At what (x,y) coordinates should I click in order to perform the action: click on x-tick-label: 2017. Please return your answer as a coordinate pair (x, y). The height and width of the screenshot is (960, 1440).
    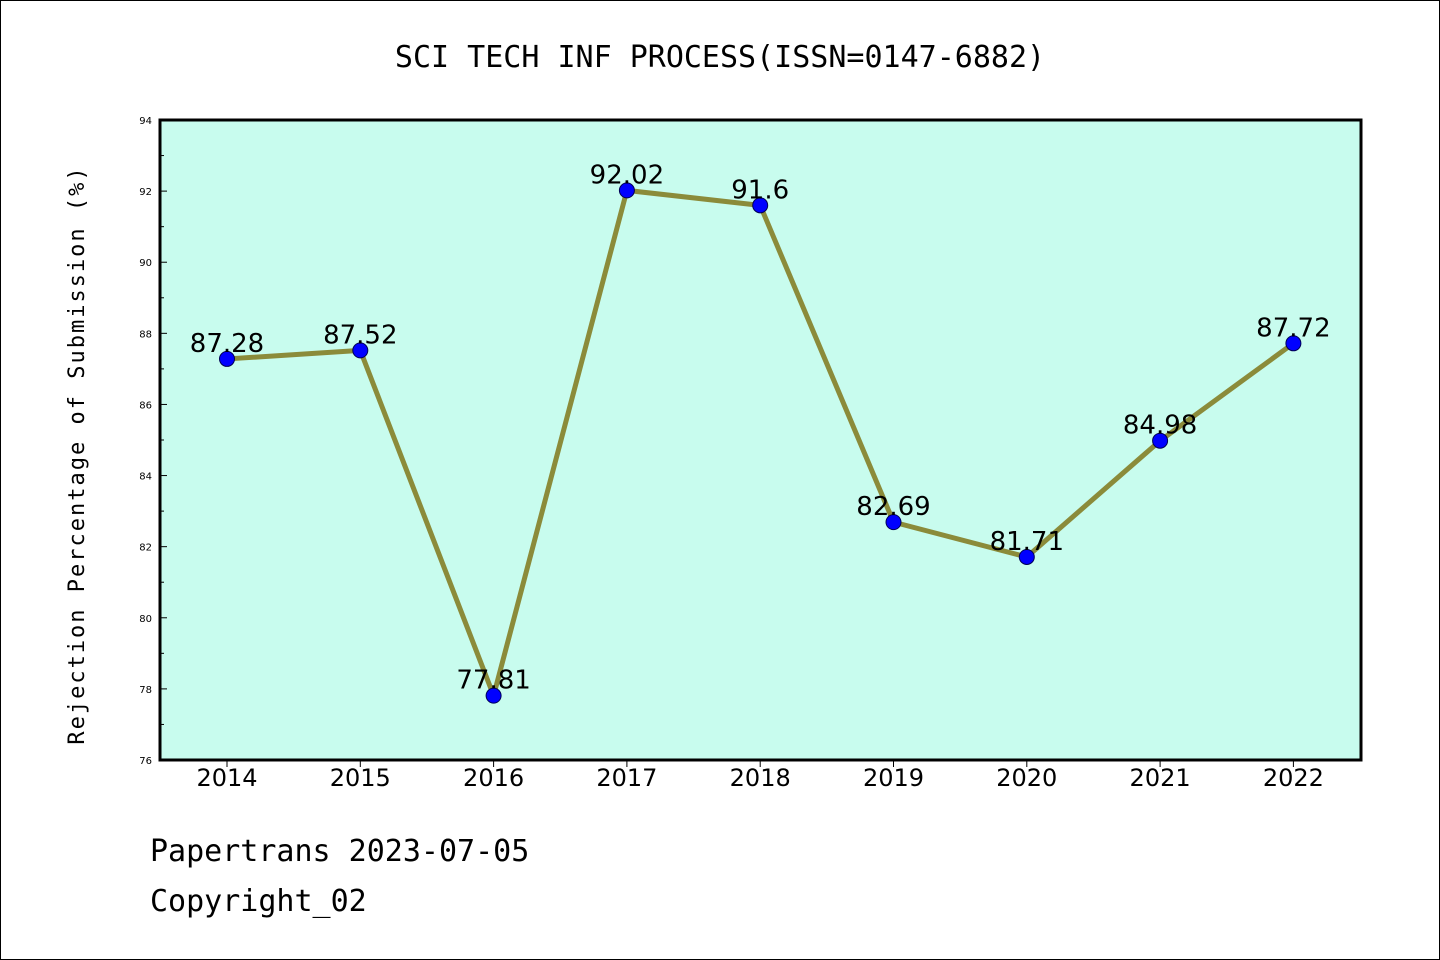
    Looking at the image, I should click on (626, 778).